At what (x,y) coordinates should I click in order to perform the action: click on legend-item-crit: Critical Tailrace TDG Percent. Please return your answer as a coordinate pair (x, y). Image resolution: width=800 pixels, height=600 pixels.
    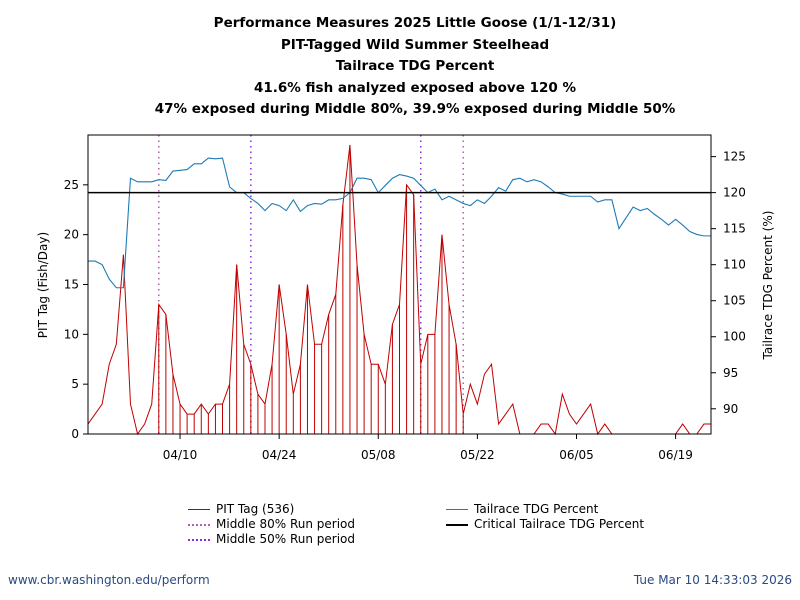
    Looking at the image, I should click on (545, 524).